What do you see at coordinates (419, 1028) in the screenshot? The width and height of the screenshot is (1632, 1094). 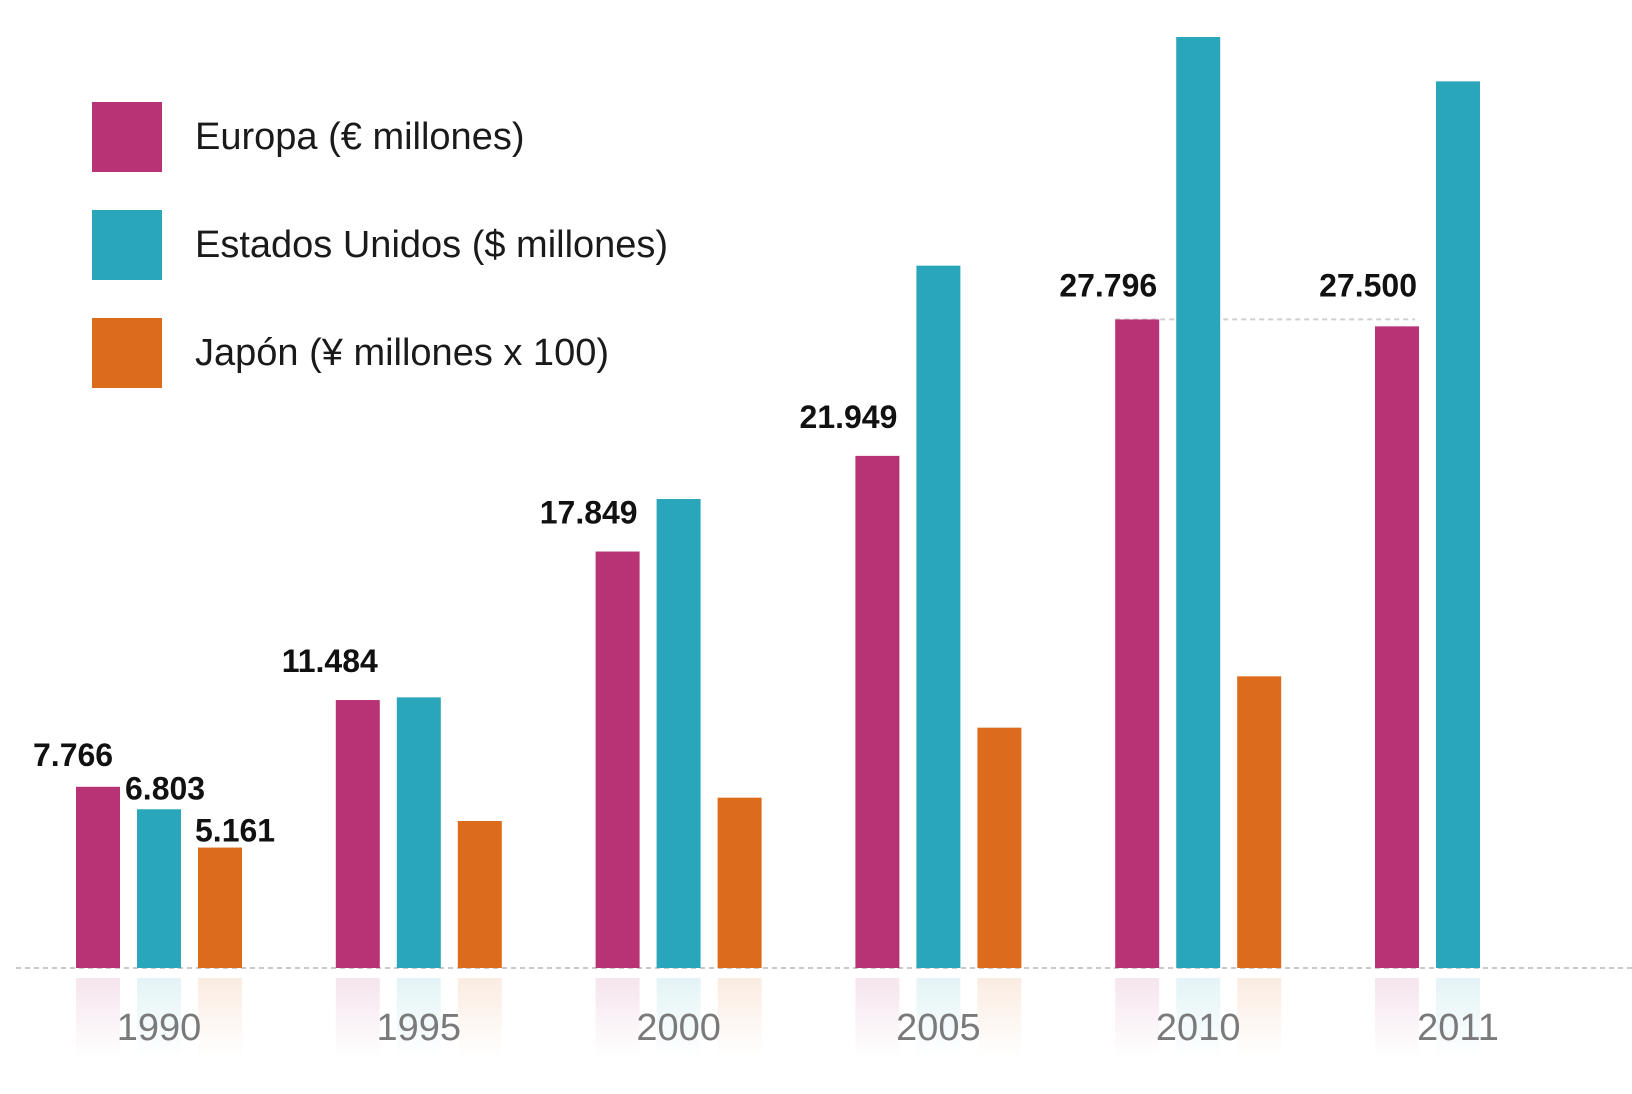 I see `x-tick-label-1995: 1995` at bounding box center [419, 1028].